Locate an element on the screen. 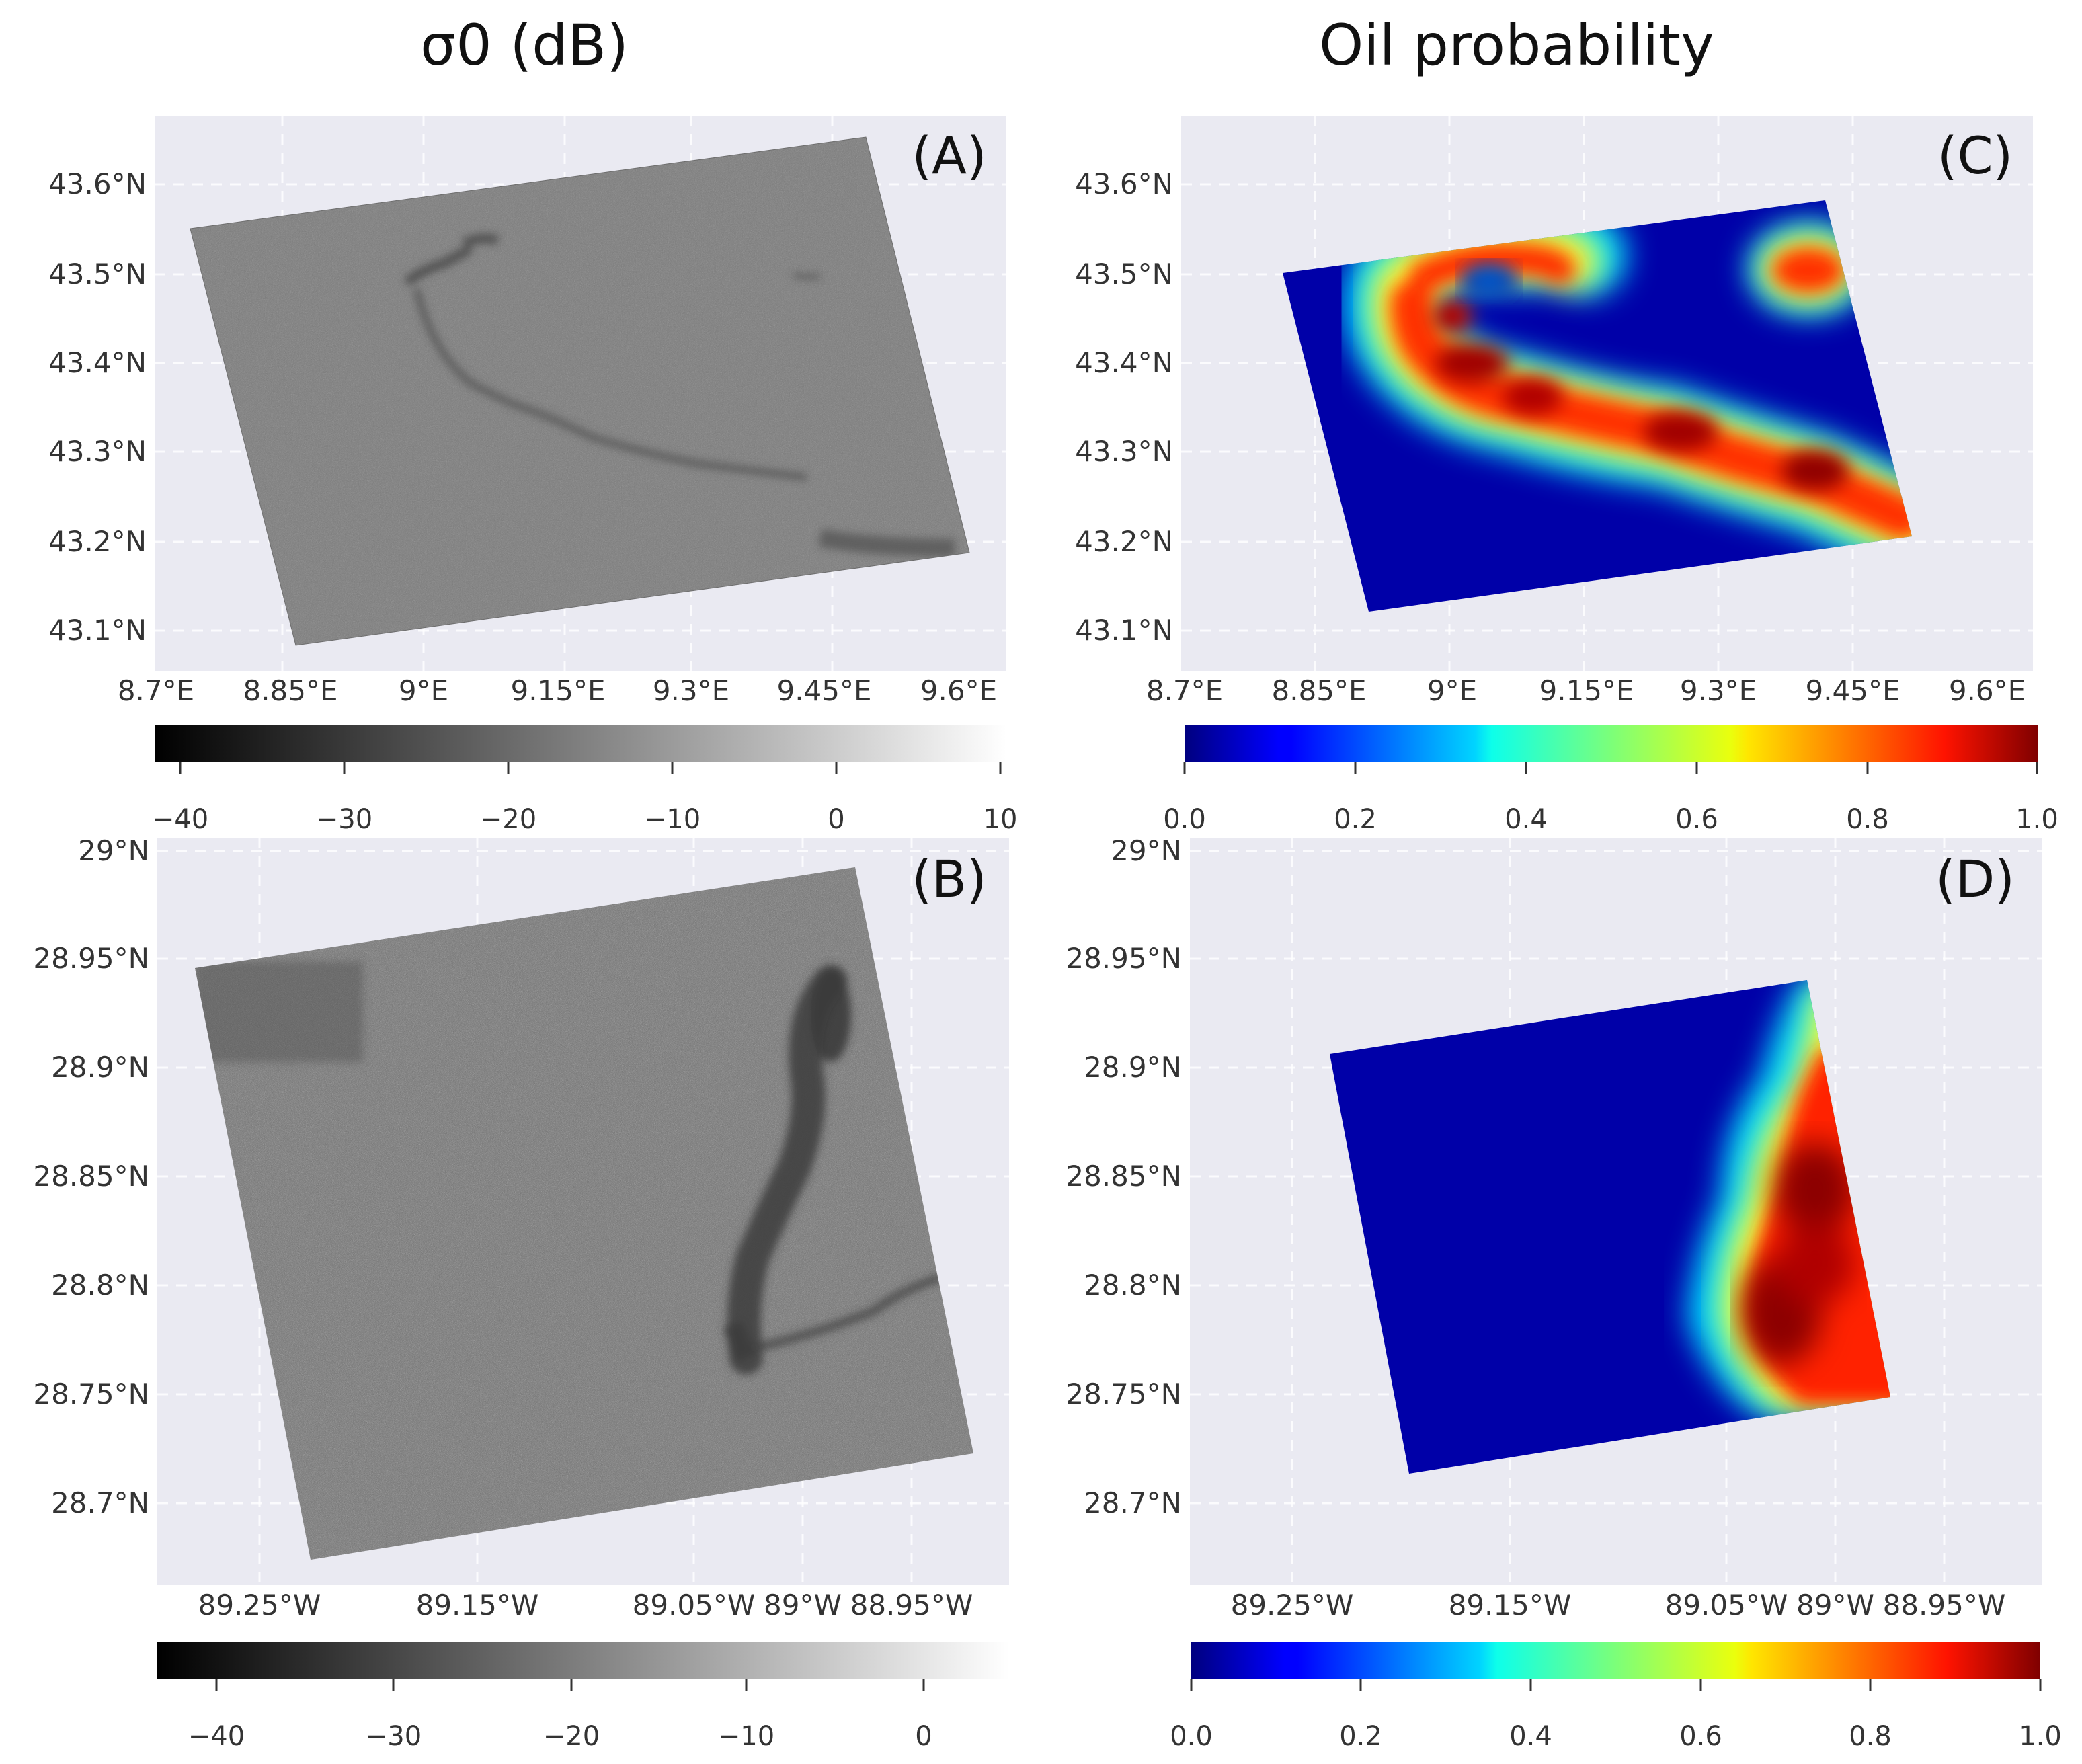 This screenshot has width=2082, height=1764. colorbar-c: 0.0 0.2 0.4 0.6 0.8 1.0 is located at coordinates (1610, 780).